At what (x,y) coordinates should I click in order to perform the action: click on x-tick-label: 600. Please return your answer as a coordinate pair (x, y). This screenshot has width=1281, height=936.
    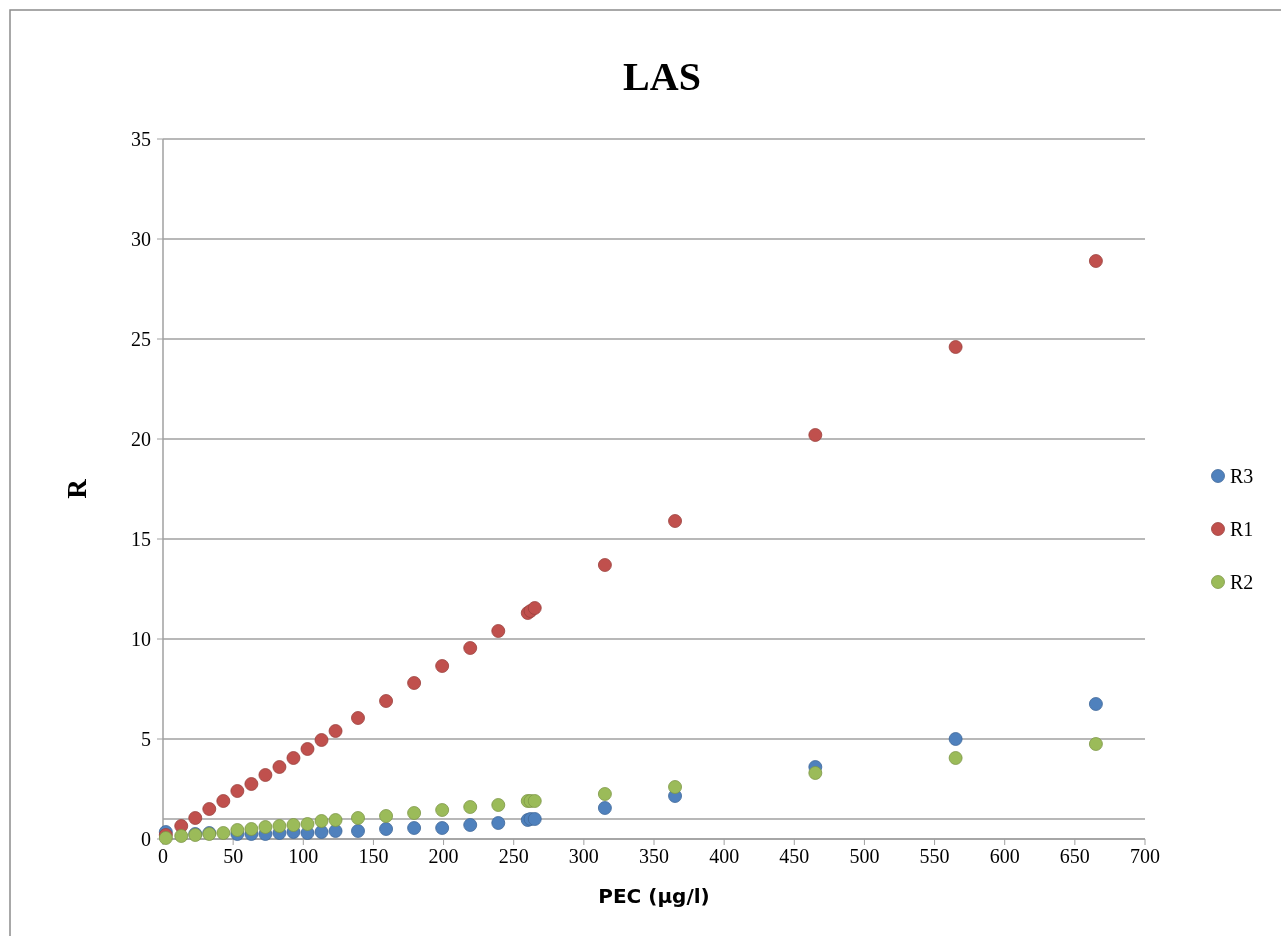
    Looking at the image, I should click on (1004, 856).